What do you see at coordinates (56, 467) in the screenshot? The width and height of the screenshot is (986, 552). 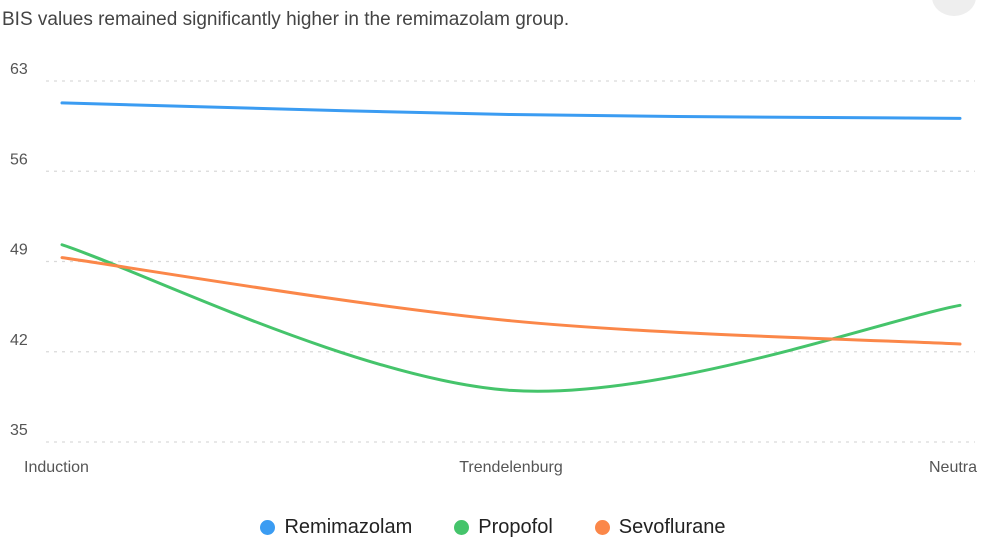 I see `x-tick-label: Induction` at bounding box center [56, 467].